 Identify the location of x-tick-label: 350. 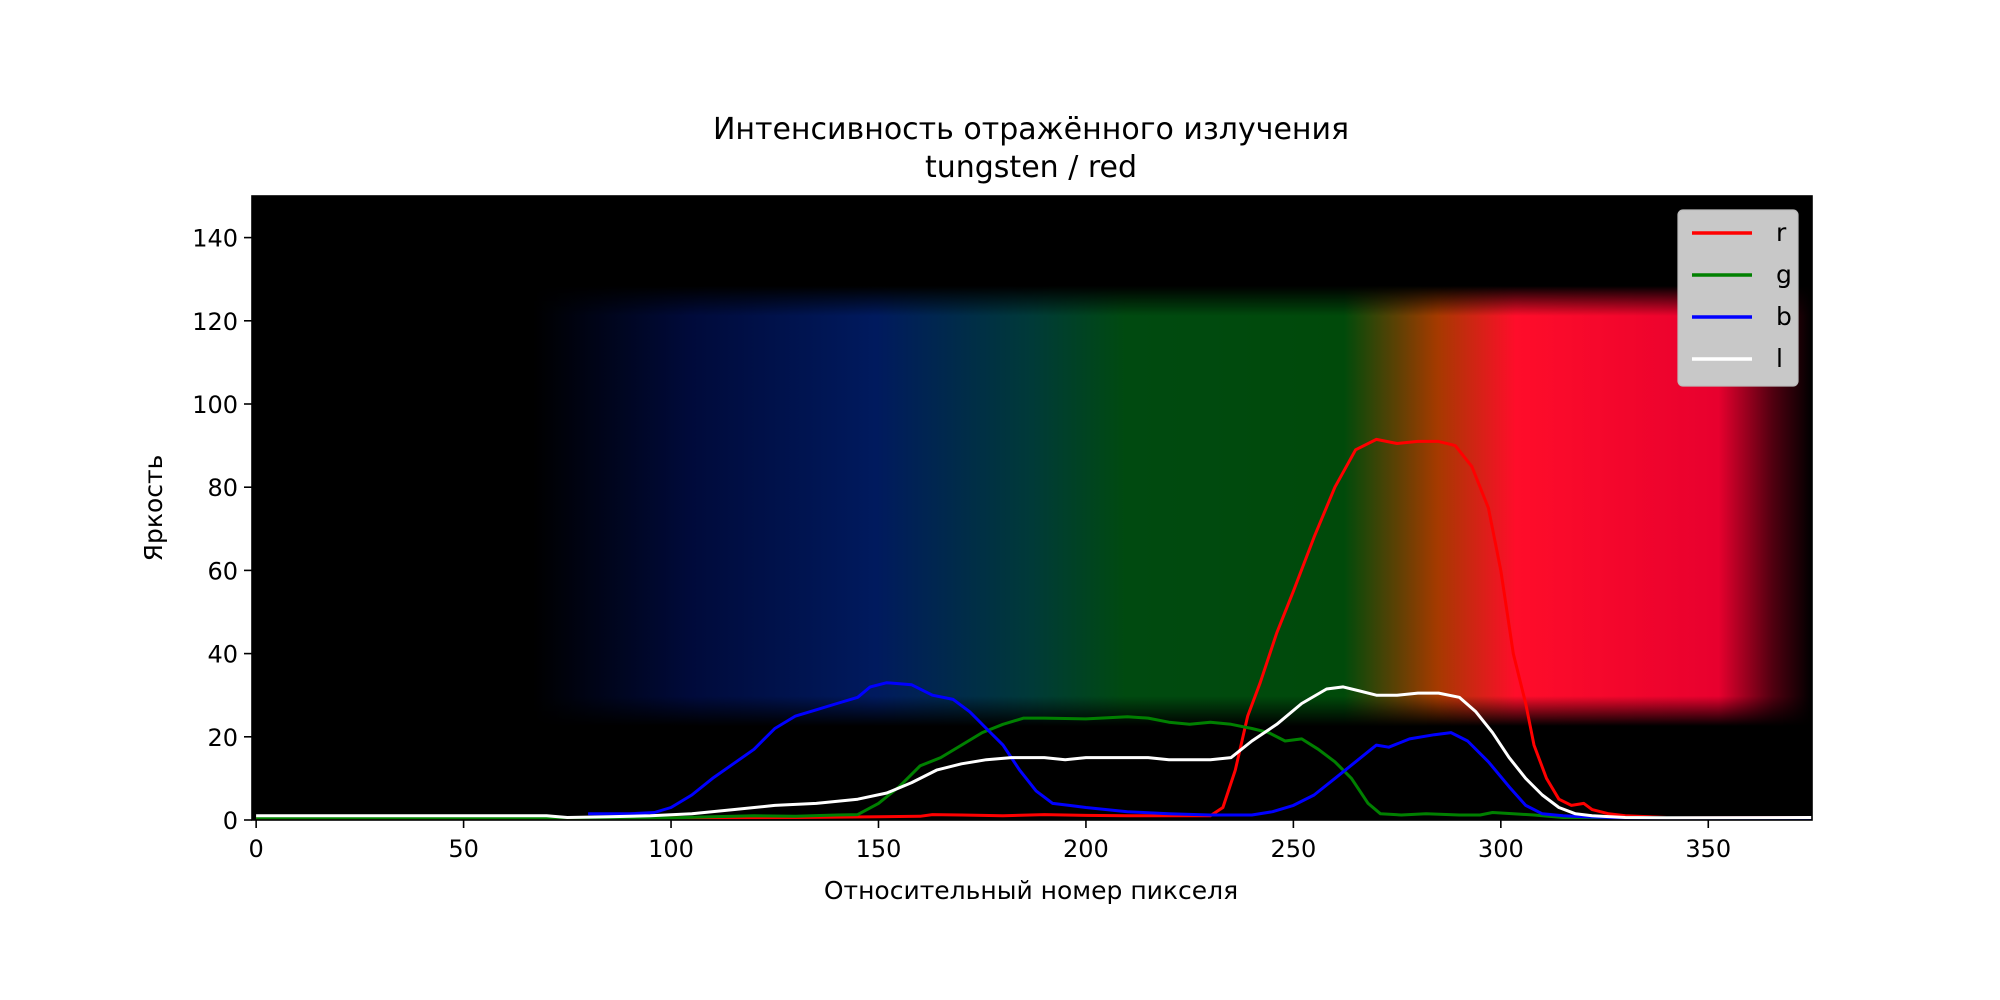
(1708, 849).